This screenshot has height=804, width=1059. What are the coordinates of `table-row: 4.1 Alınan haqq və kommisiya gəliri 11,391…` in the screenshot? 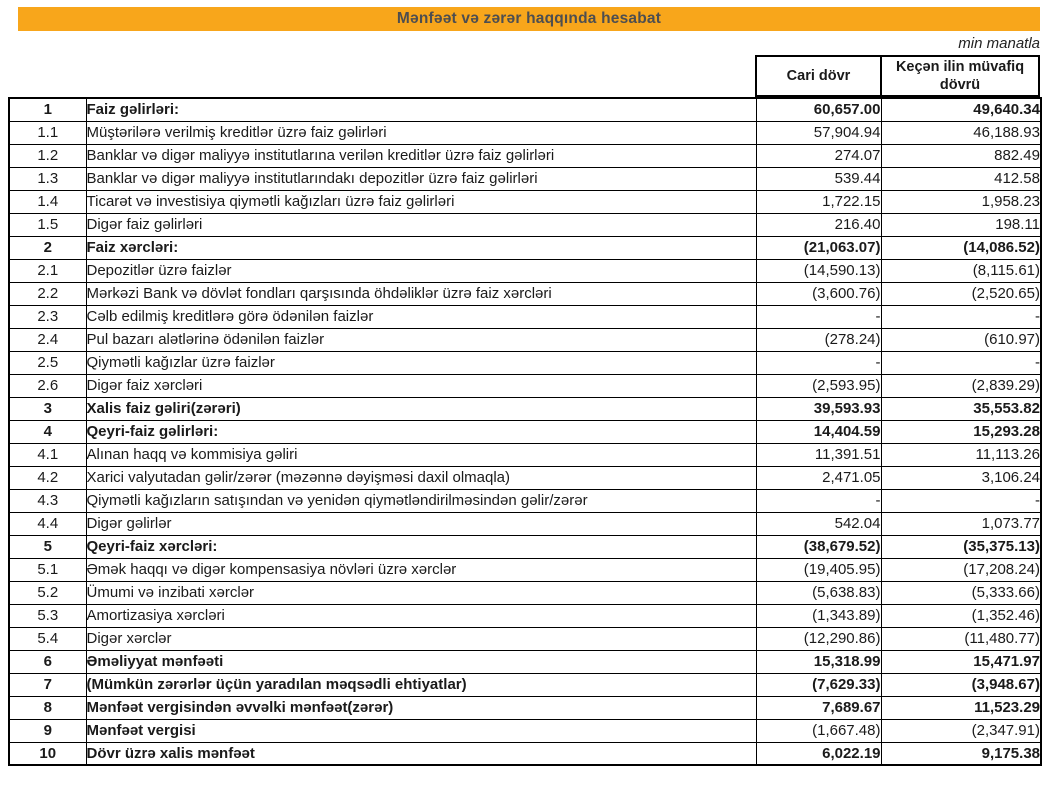 It's located at (525, 454).